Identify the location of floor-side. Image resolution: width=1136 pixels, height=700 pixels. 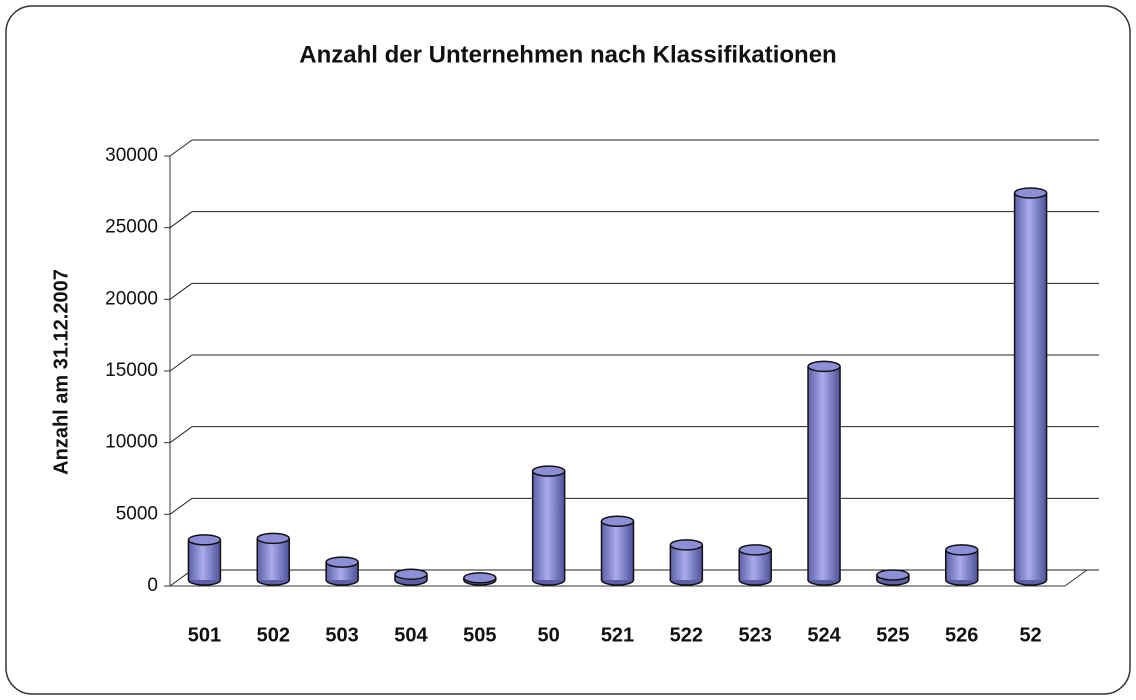
(1076, 578).